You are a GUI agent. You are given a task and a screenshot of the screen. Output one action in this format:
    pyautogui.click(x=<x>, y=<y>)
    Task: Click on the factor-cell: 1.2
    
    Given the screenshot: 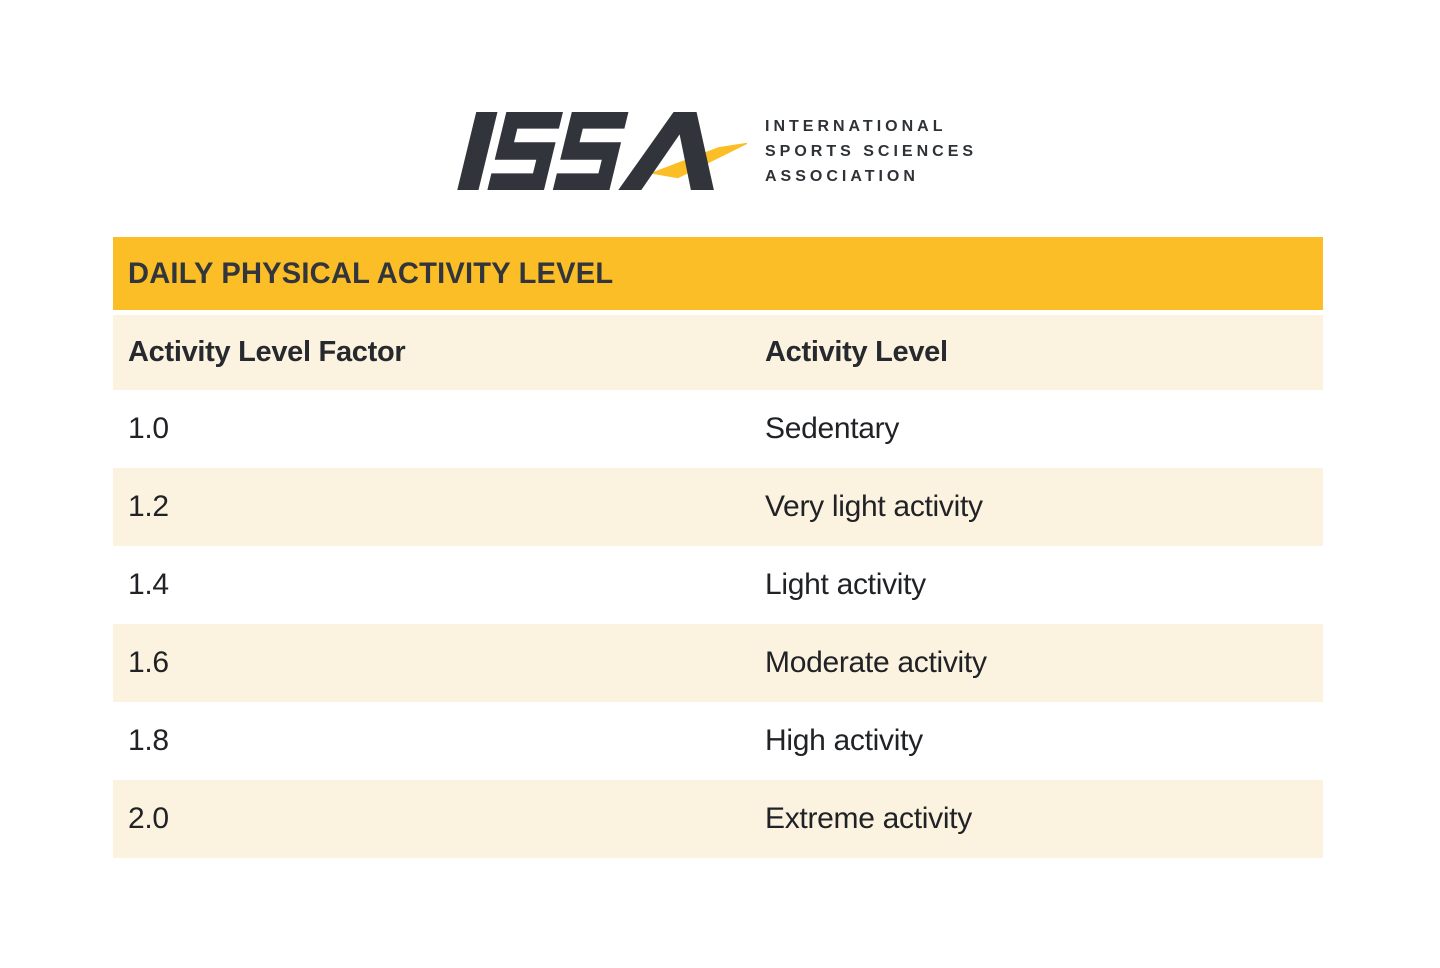 What is the action you would take?
    pyautogui.click(x=148, y=506)
    